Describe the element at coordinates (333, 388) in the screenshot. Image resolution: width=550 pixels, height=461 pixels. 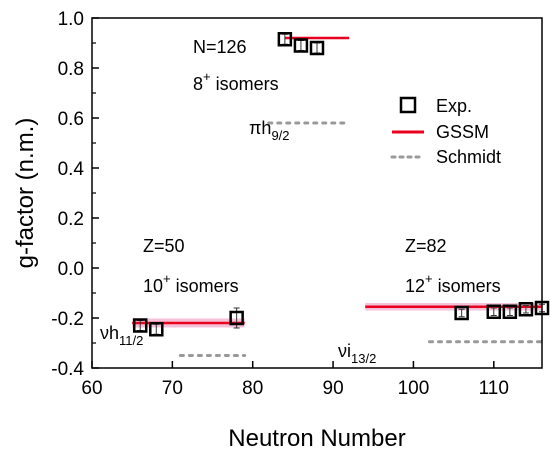
I see `x-tick-label: 90` at that location.